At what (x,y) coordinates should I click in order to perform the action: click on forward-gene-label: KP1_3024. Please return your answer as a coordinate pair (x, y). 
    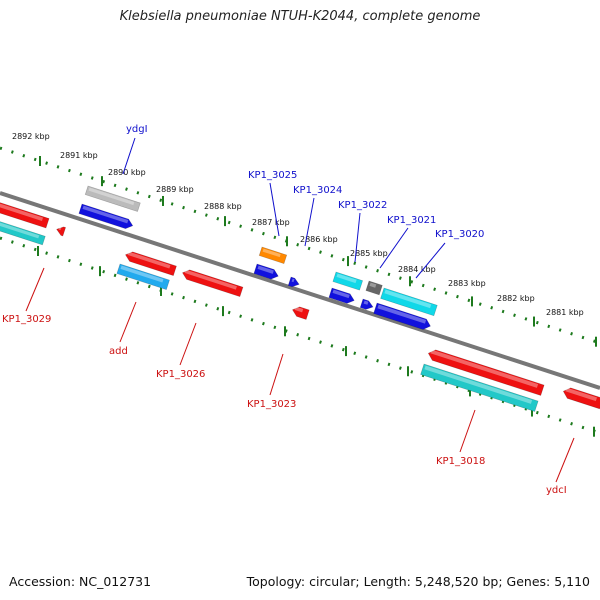
    Looking at the image, I should click on (317, 190).